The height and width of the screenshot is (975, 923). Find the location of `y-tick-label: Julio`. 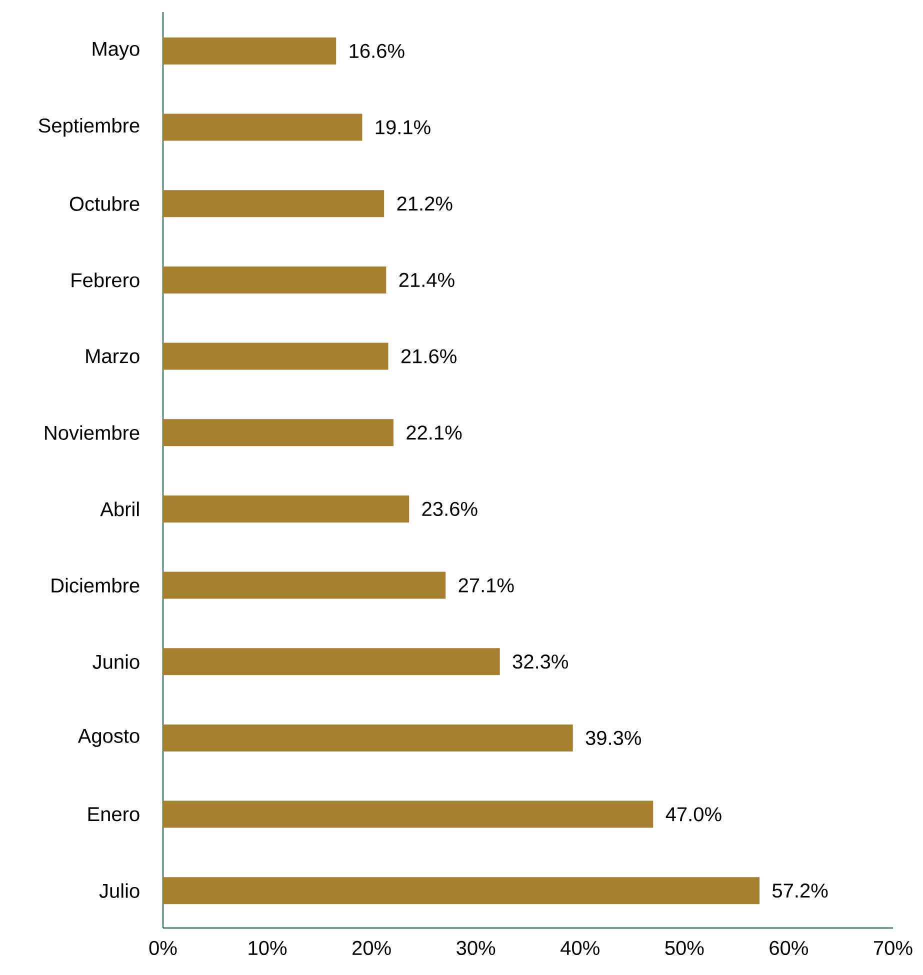

y-tick-label: Julio is located at coordinates (119, 890).